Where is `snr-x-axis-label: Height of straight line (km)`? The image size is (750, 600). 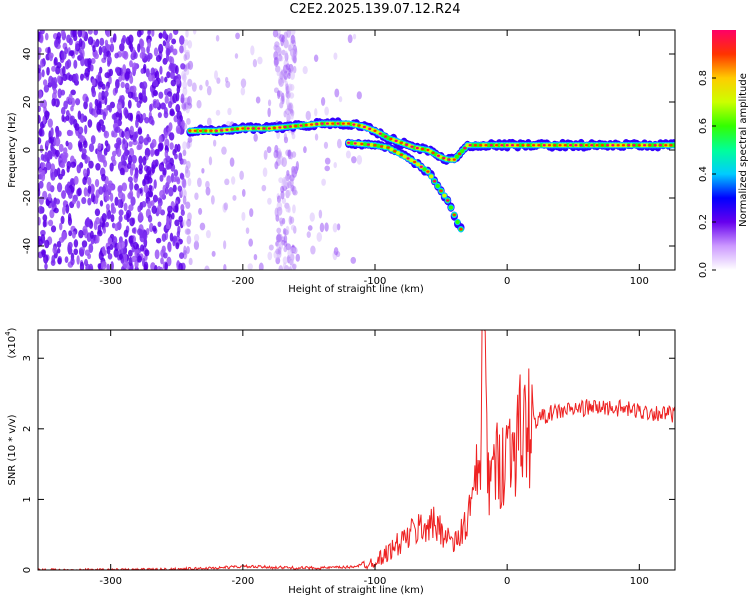 snr-x-axis-label: Height of straight line (km) is located at coordinates (356, 590).